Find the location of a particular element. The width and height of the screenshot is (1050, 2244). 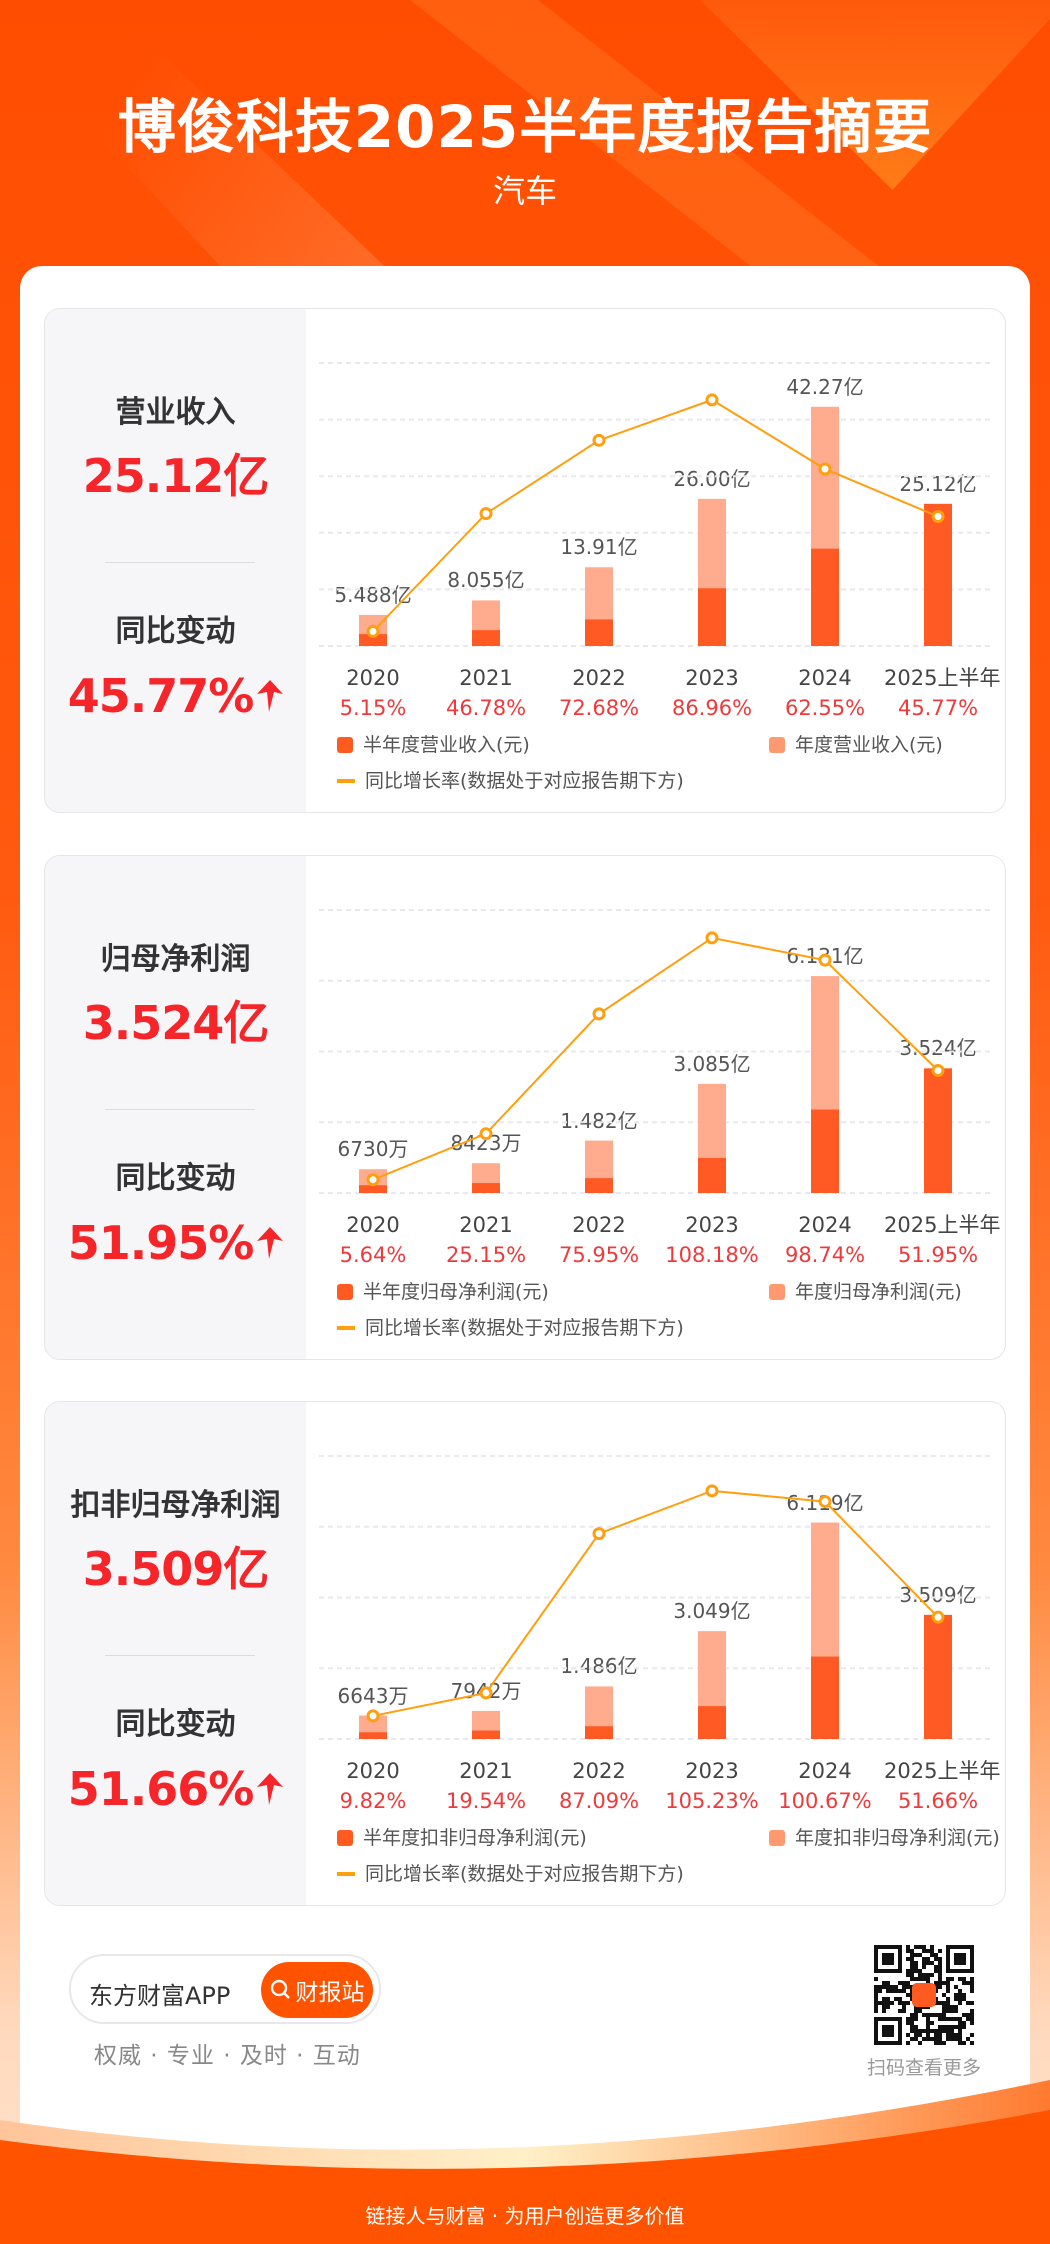

year-label: 2020 is located at coordinates (373, 1225).